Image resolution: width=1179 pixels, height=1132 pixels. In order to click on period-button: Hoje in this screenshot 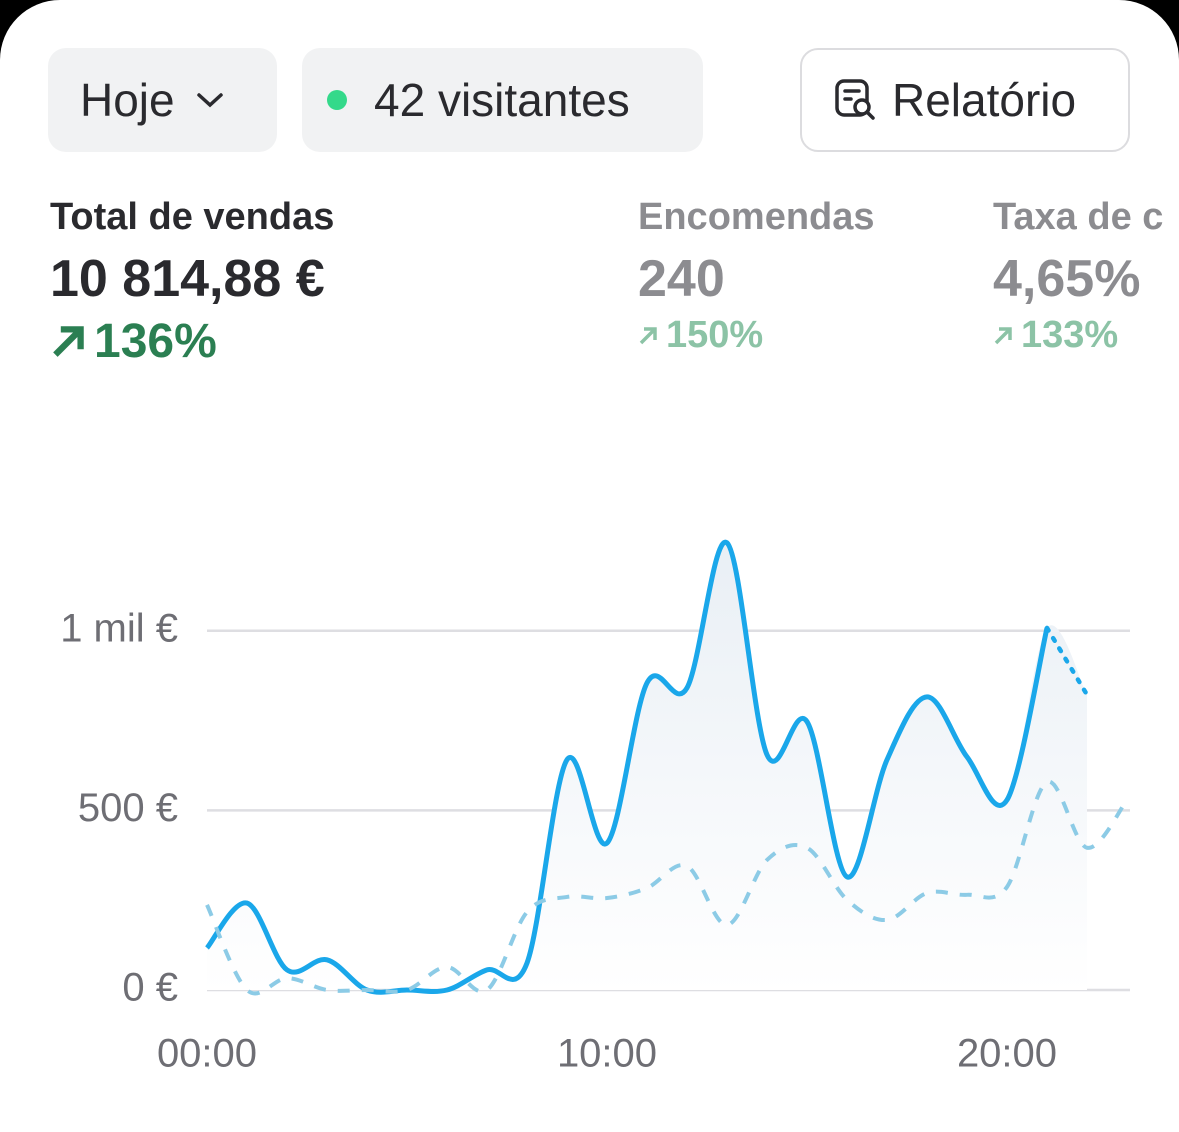, I will do `click(162, 100)`.